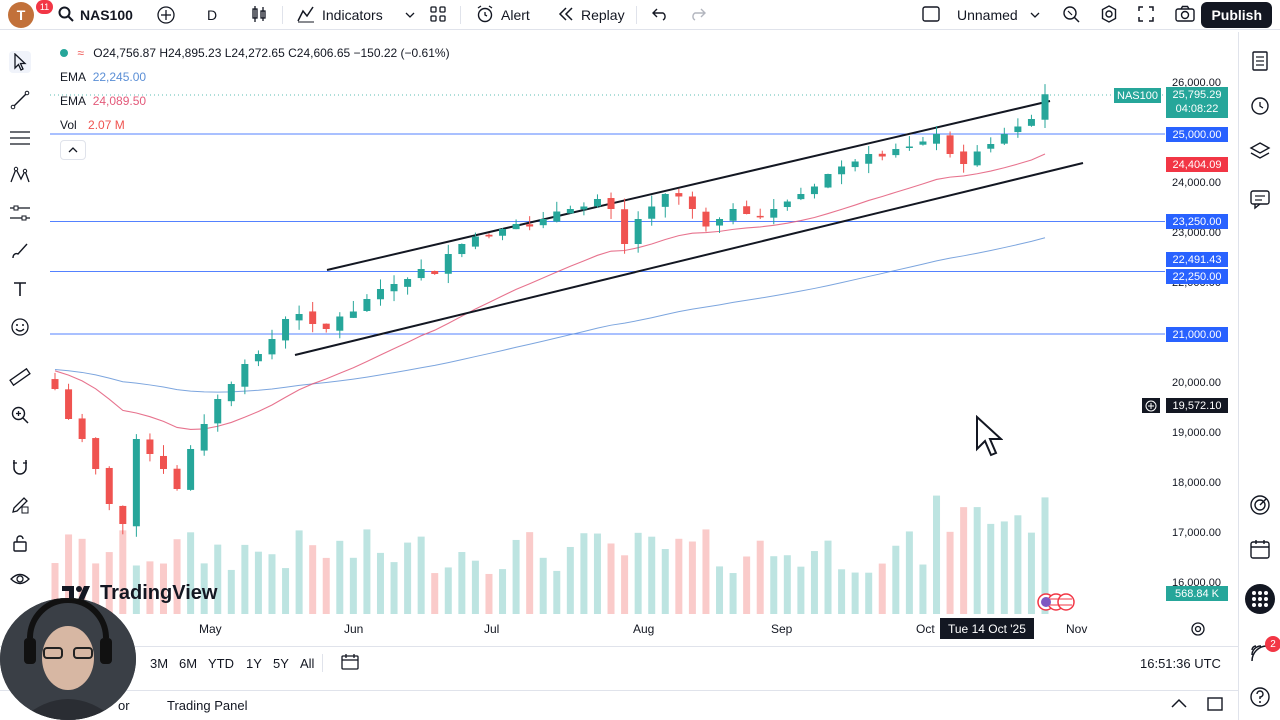 The height and width of the screenshot is (720, 1280). I want to click on indicators-button: Indicators, so click(355, 15).